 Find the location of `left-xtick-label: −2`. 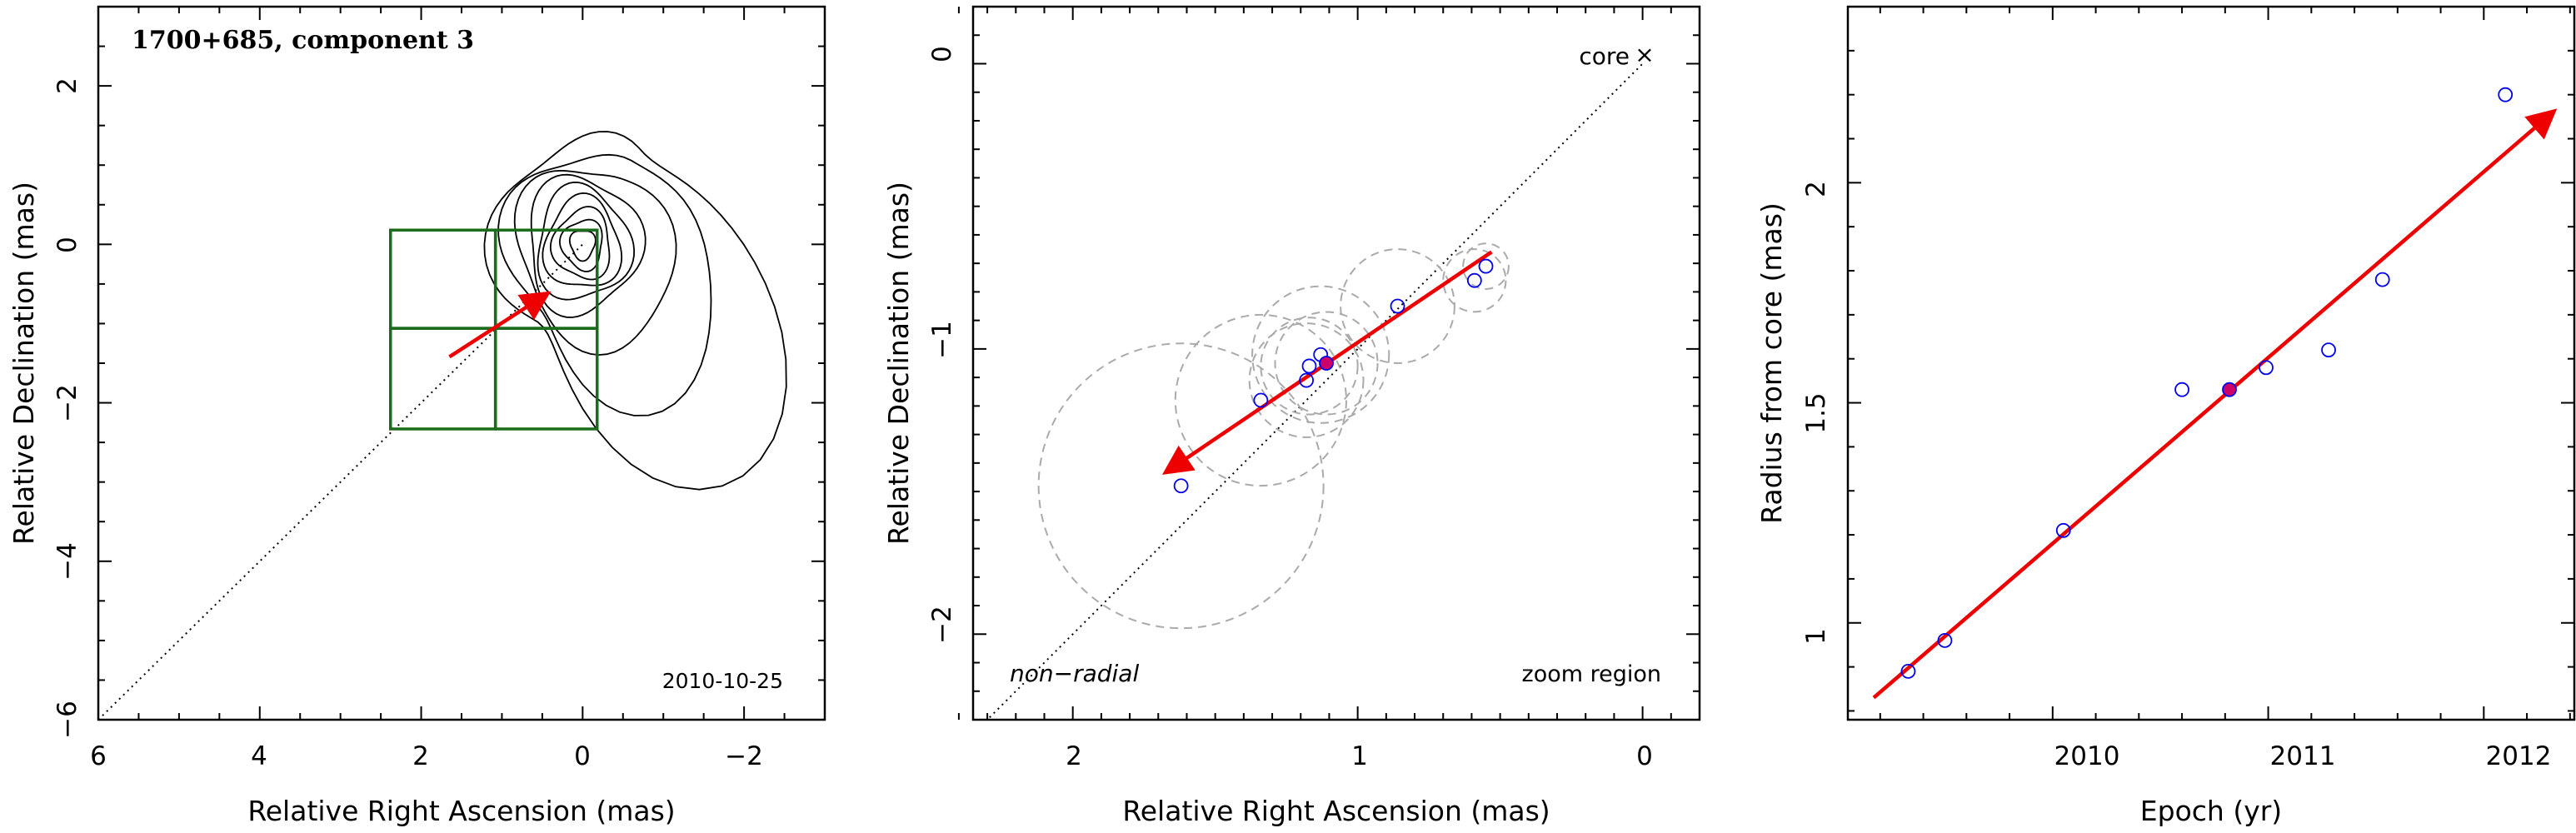

left-xtick-label: −2 is located at coordinates (744, 756).